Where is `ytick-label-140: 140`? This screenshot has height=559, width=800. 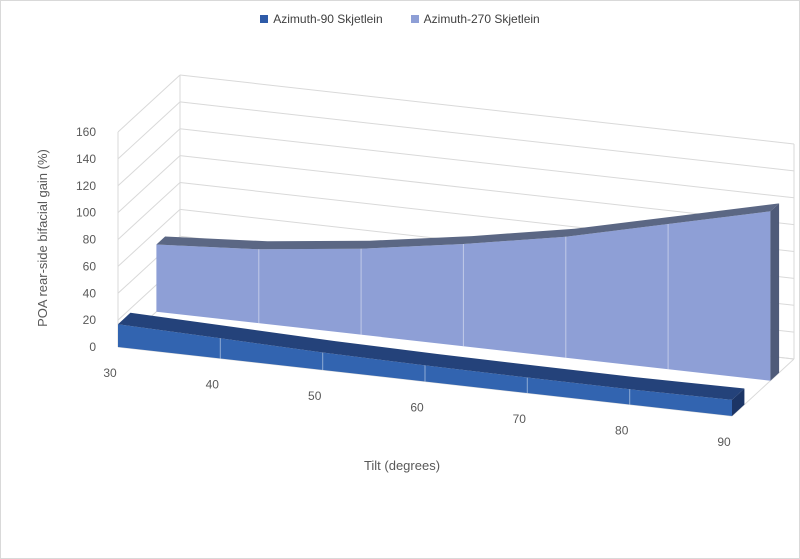 ytick-label-140: 140 is located at coordinates (86, 159).